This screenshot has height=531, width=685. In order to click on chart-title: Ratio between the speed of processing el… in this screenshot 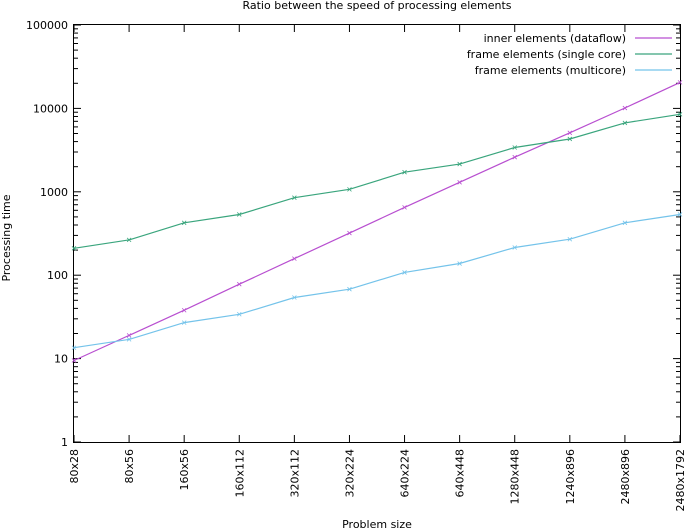, I will do `click(376, 6)`.